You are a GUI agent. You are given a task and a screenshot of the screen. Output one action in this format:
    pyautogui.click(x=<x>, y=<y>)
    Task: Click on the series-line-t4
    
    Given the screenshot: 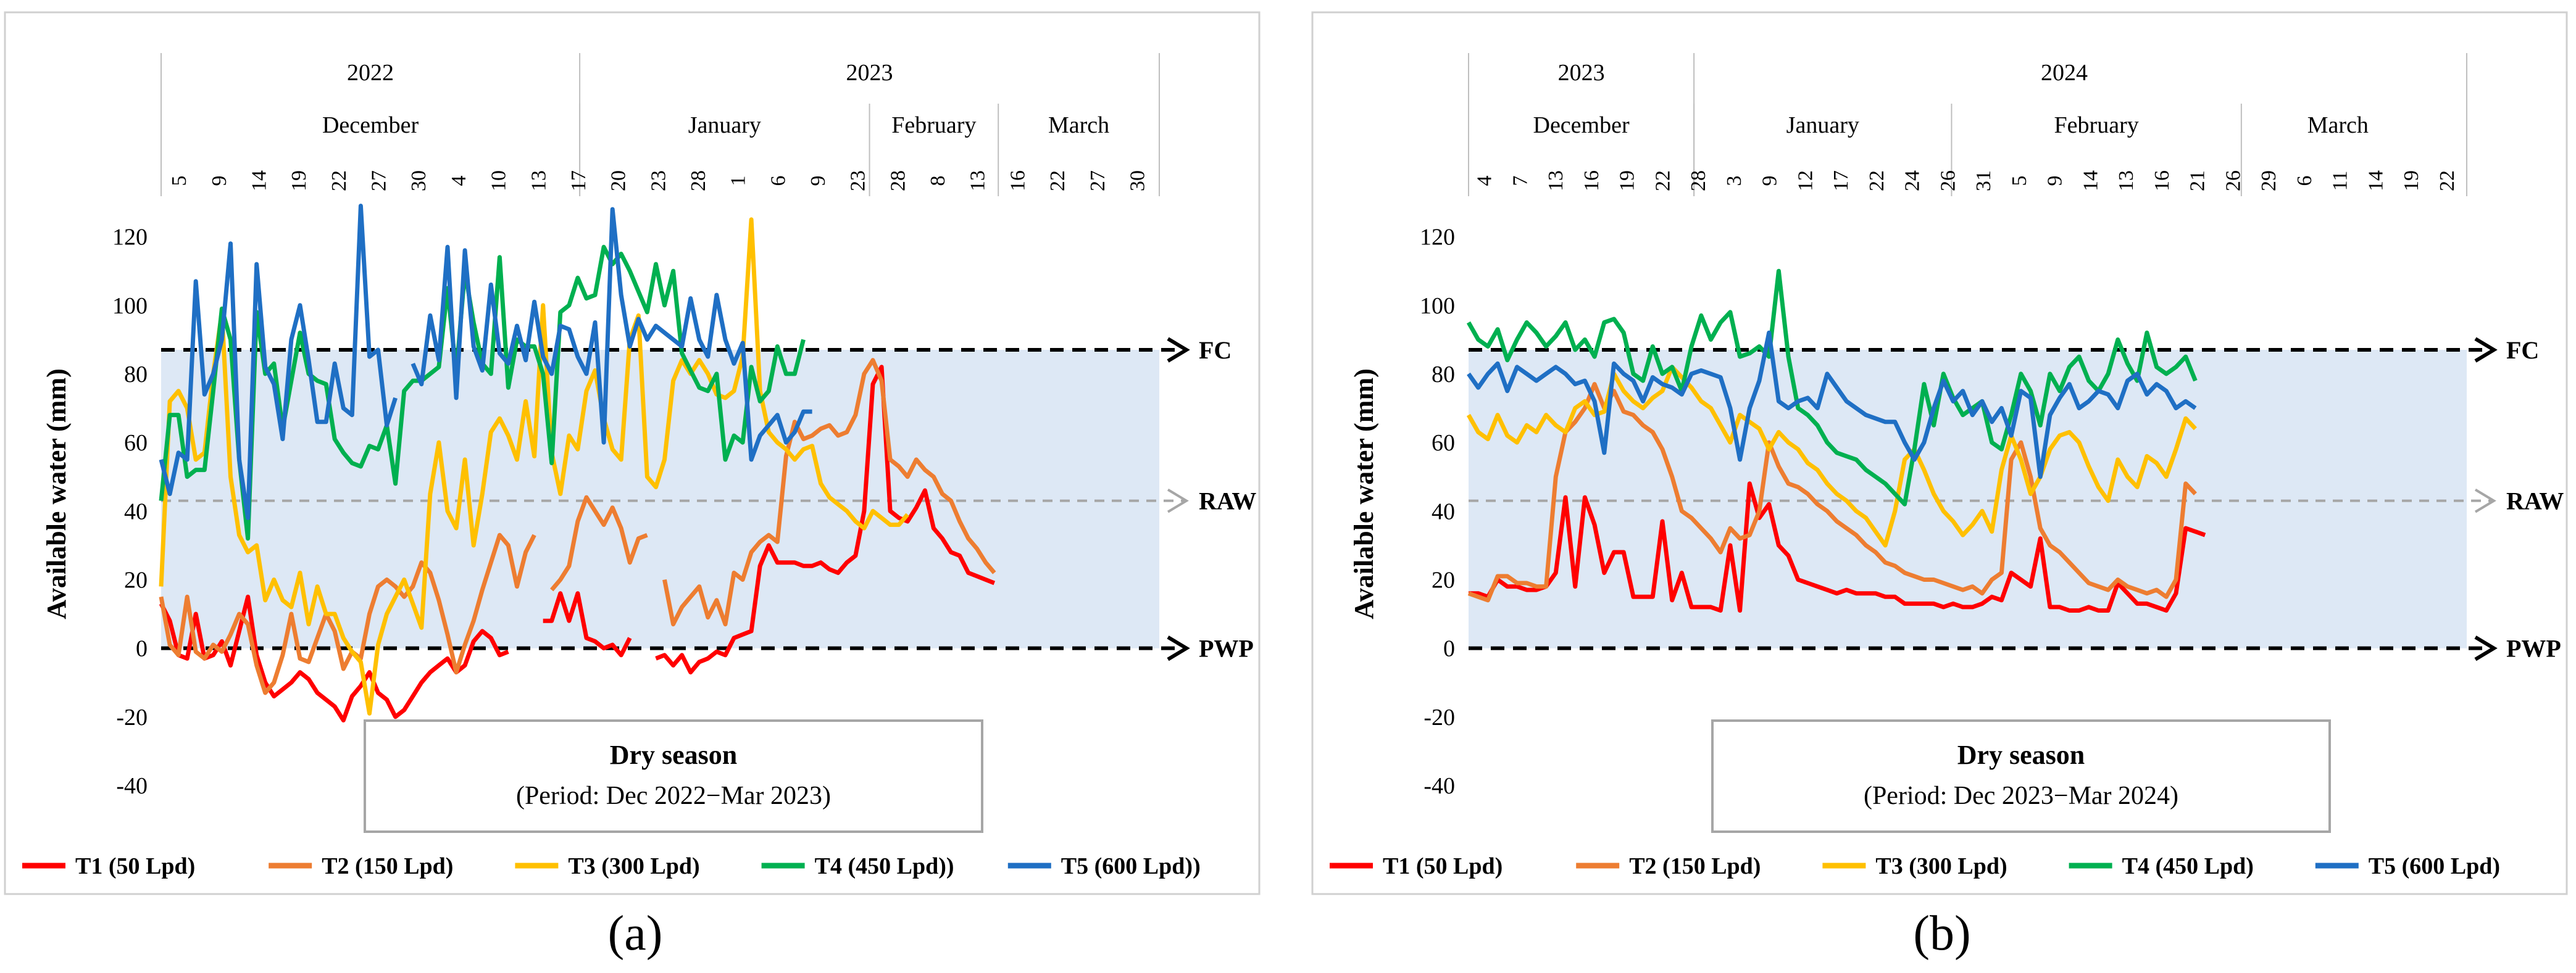 What is the action you would take?
    pyautogui.click(x=1832, y=387)
    